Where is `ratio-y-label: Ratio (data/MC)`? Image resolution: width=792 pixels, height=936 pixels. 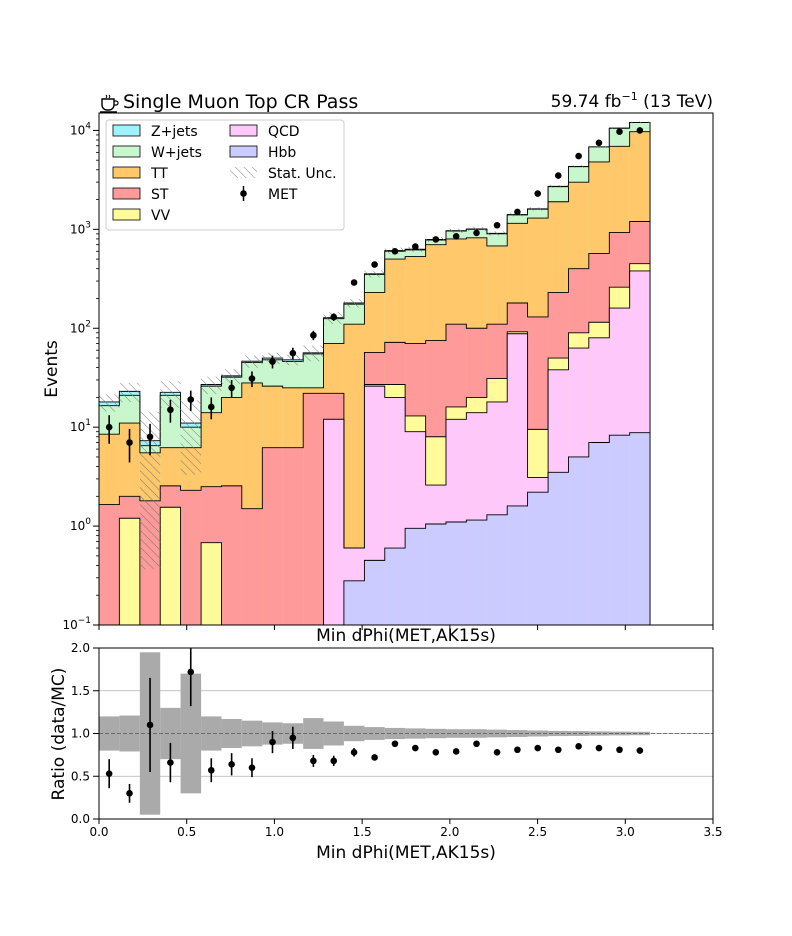
ratio-y-label: Ratio (data/MC) is located at coordinates (59, 734).